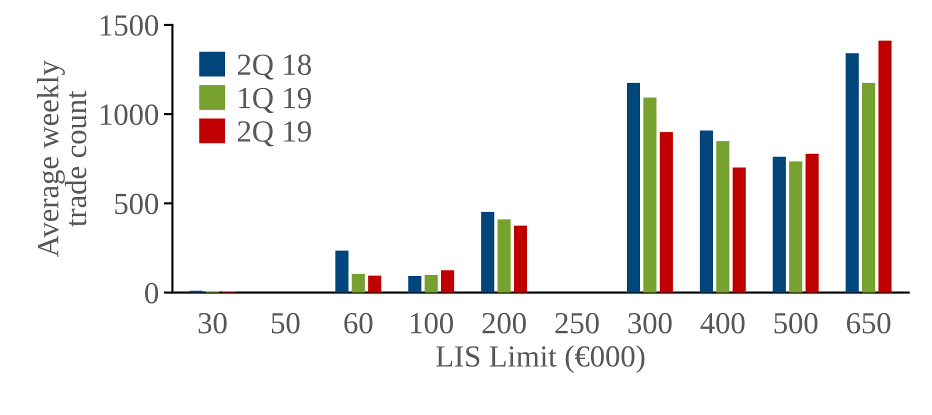  I want to click on x-tick-label: 250, so click(577, 323).